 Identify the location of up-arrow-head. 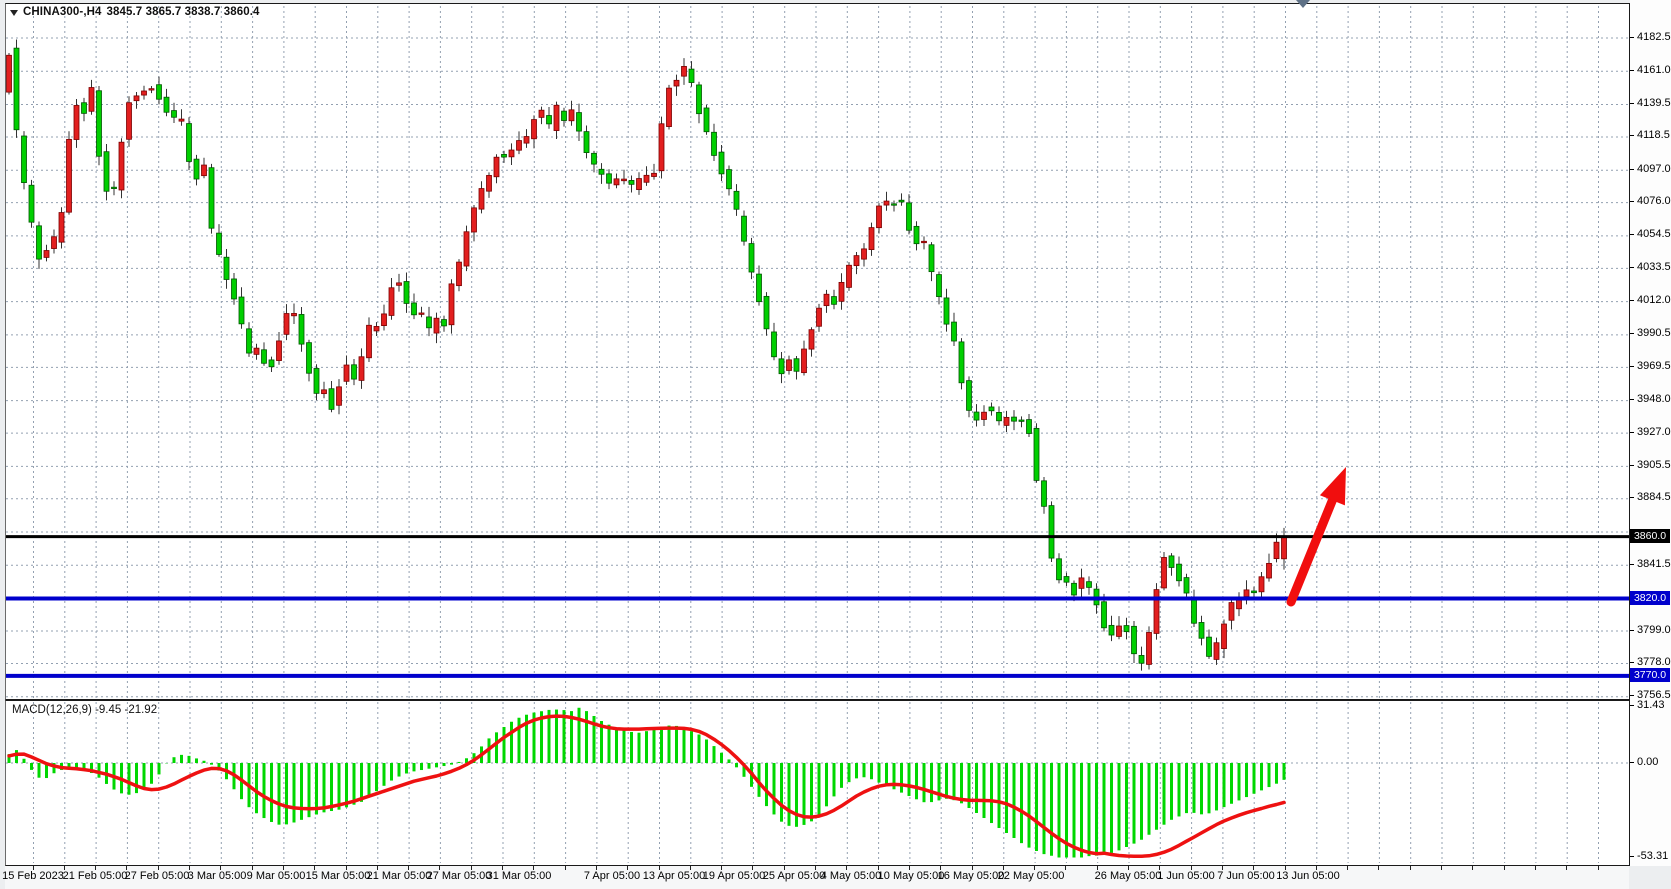
(1332, 486).